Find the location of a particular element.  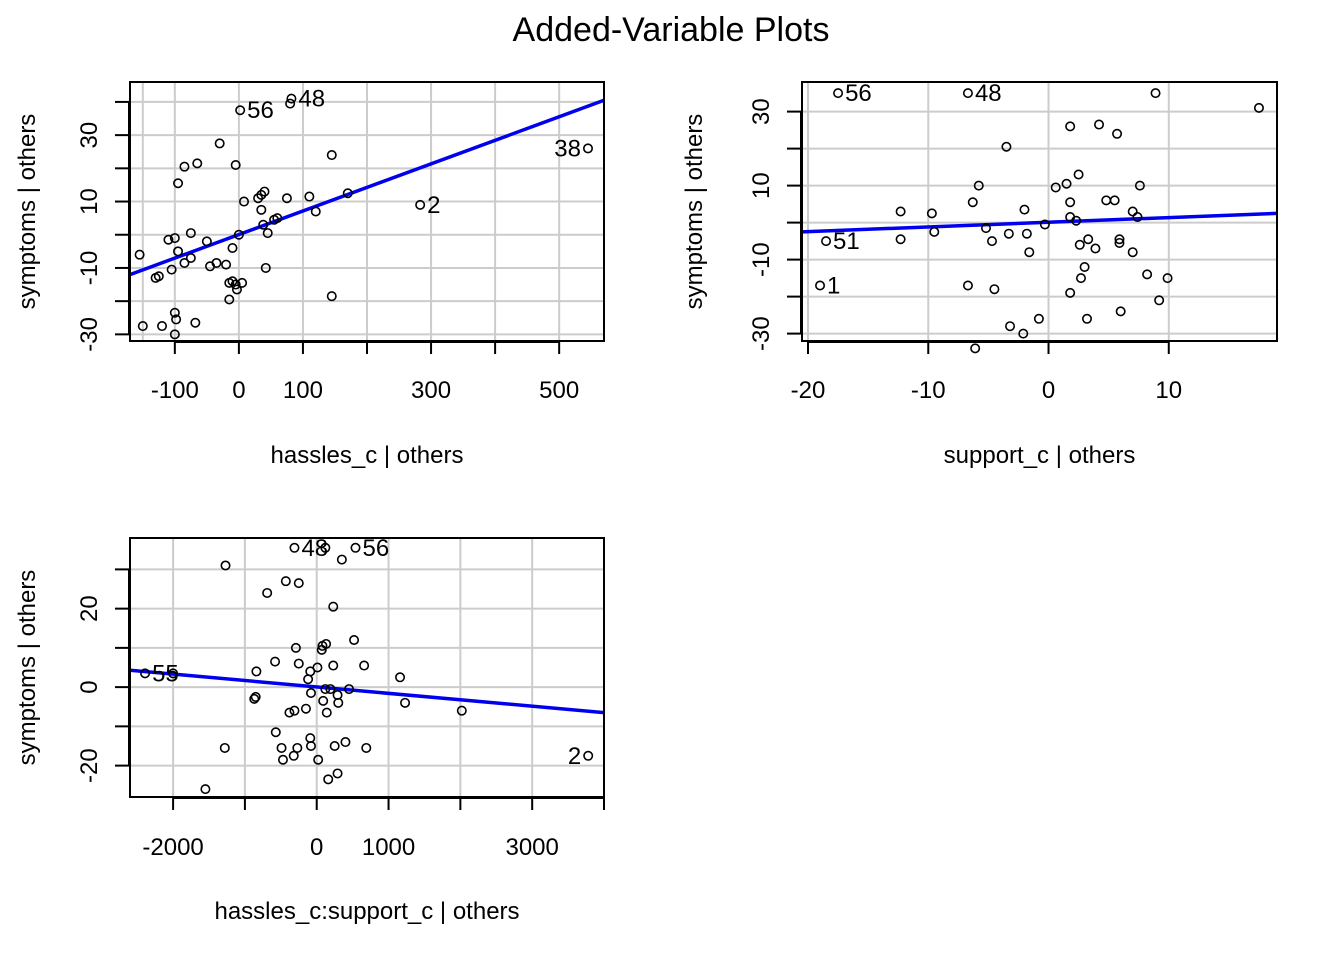

point-label: 2 is located at coordinates (433, 205).